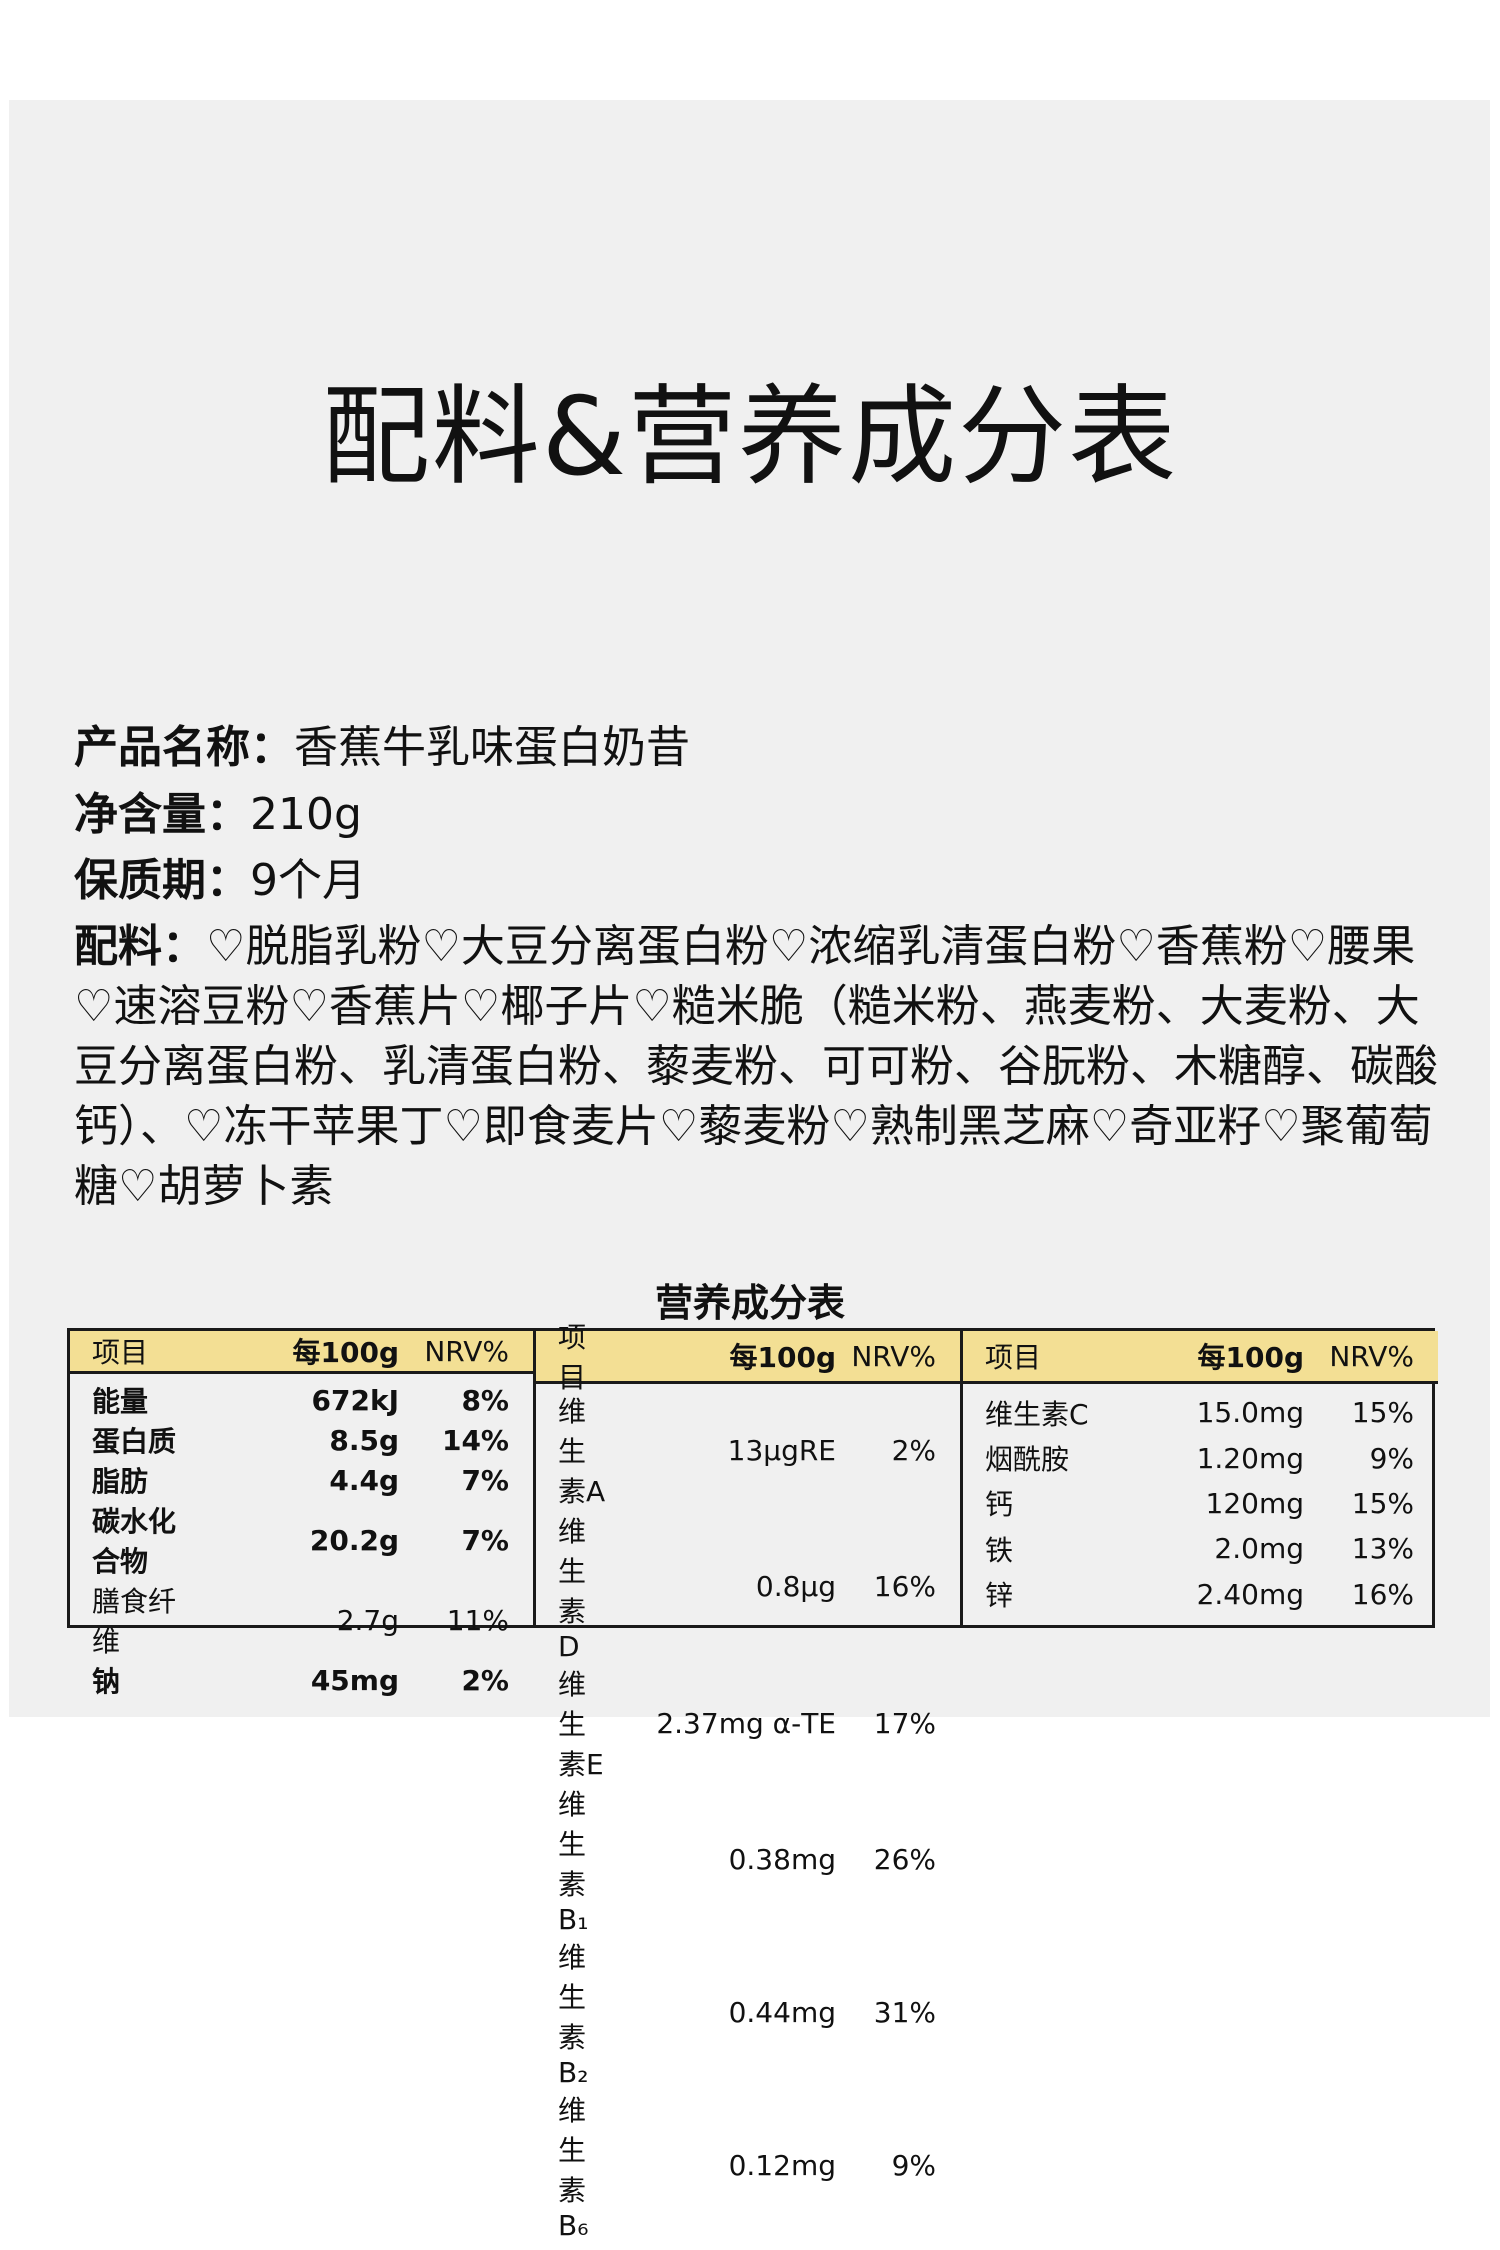  Describe the element at coordinates (1027, 1460) in the screenshot. I see `nutrient-name: 烟酰胺` at that location.